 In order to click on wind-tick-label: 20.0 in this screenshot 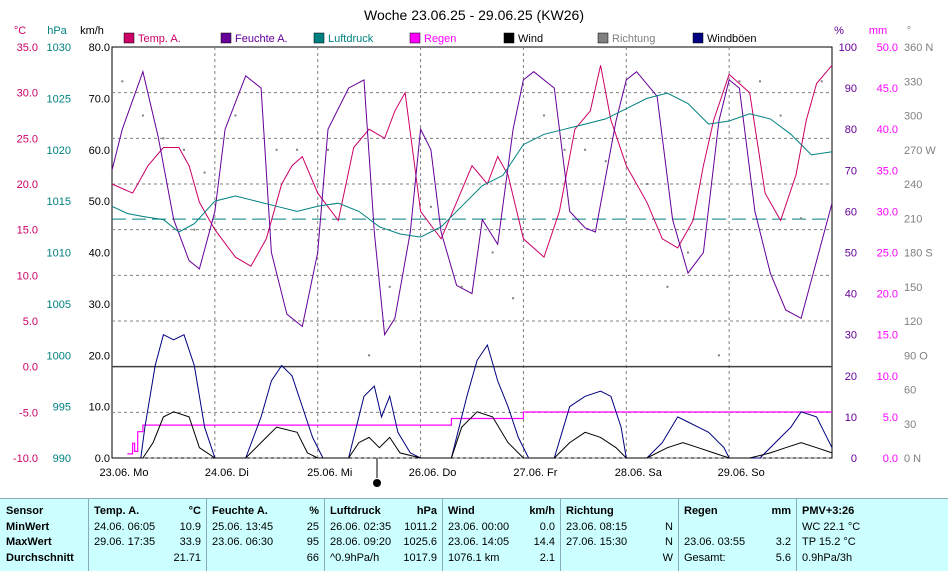, I will do `click(99, 356)`.